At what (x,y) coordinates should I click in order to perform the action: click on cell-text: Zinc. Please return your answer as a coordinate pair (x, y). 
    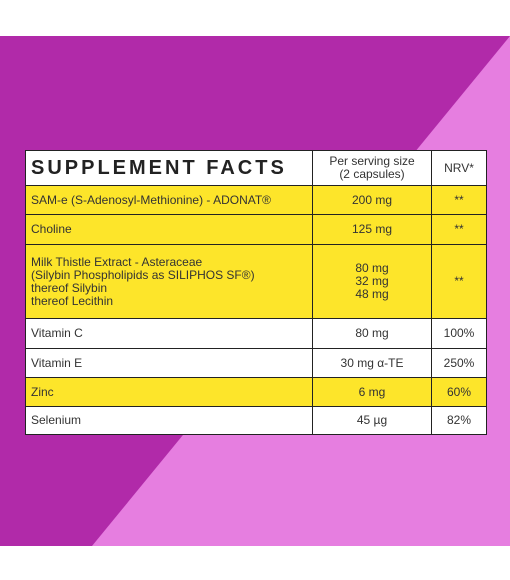
    Looking at the image, I should click on (42, 391).